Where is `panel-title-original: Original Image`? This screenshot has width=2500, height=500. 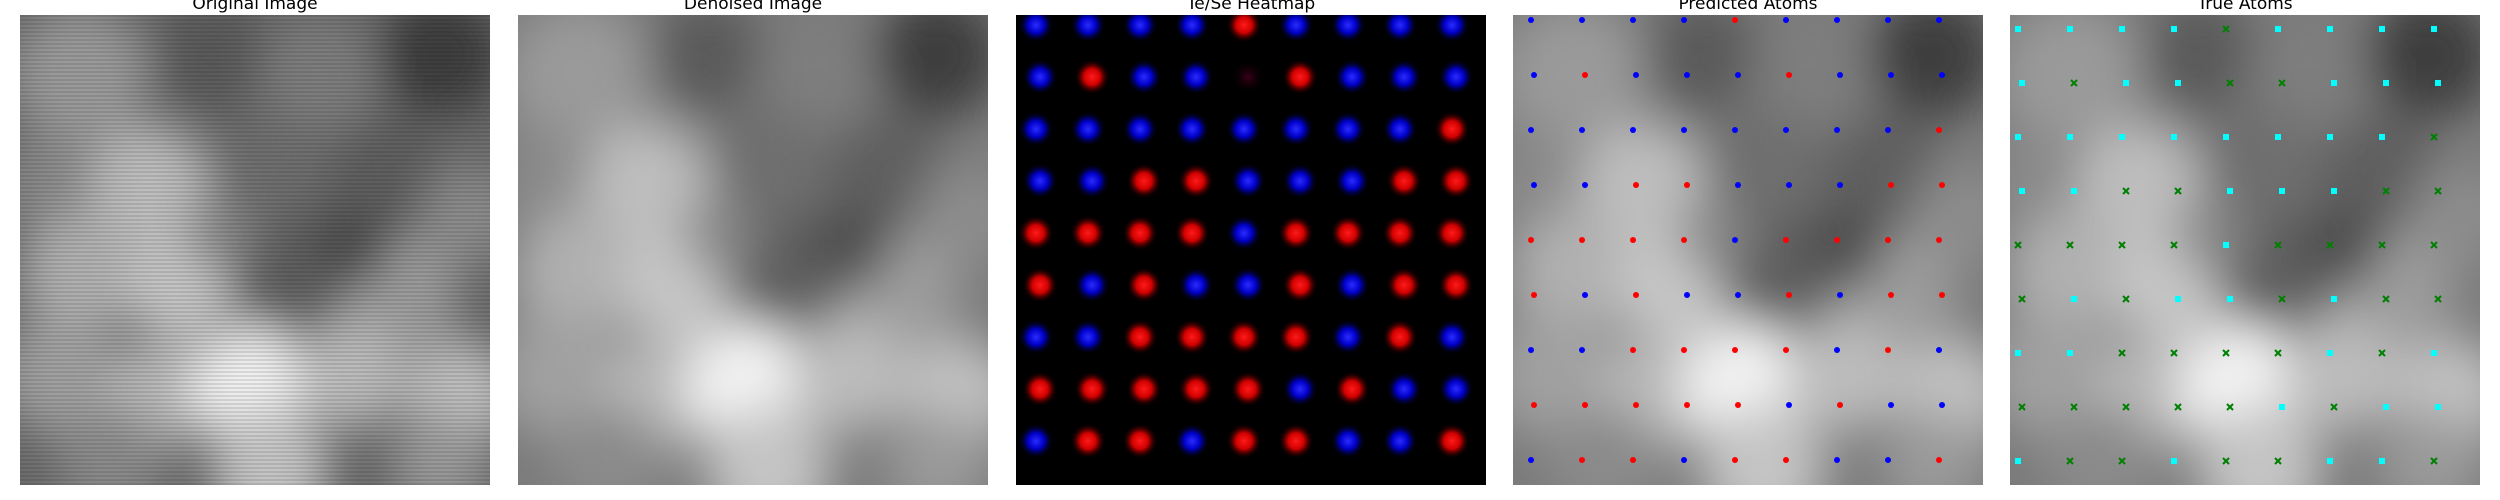
panel-title-original: Original Image is located at coordinates (255, 7).